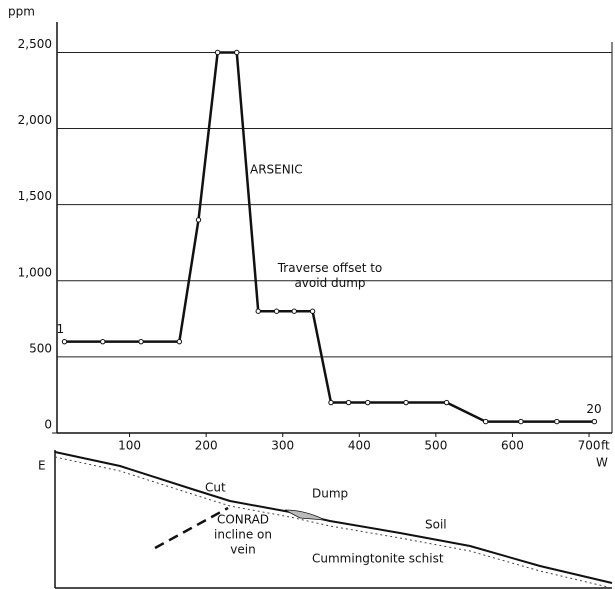 The image size is (615, 589). What do you see at coordinates (21, 12) in the screenshot?
I see `y-unit: ppm` at bounding box center [21, 12].